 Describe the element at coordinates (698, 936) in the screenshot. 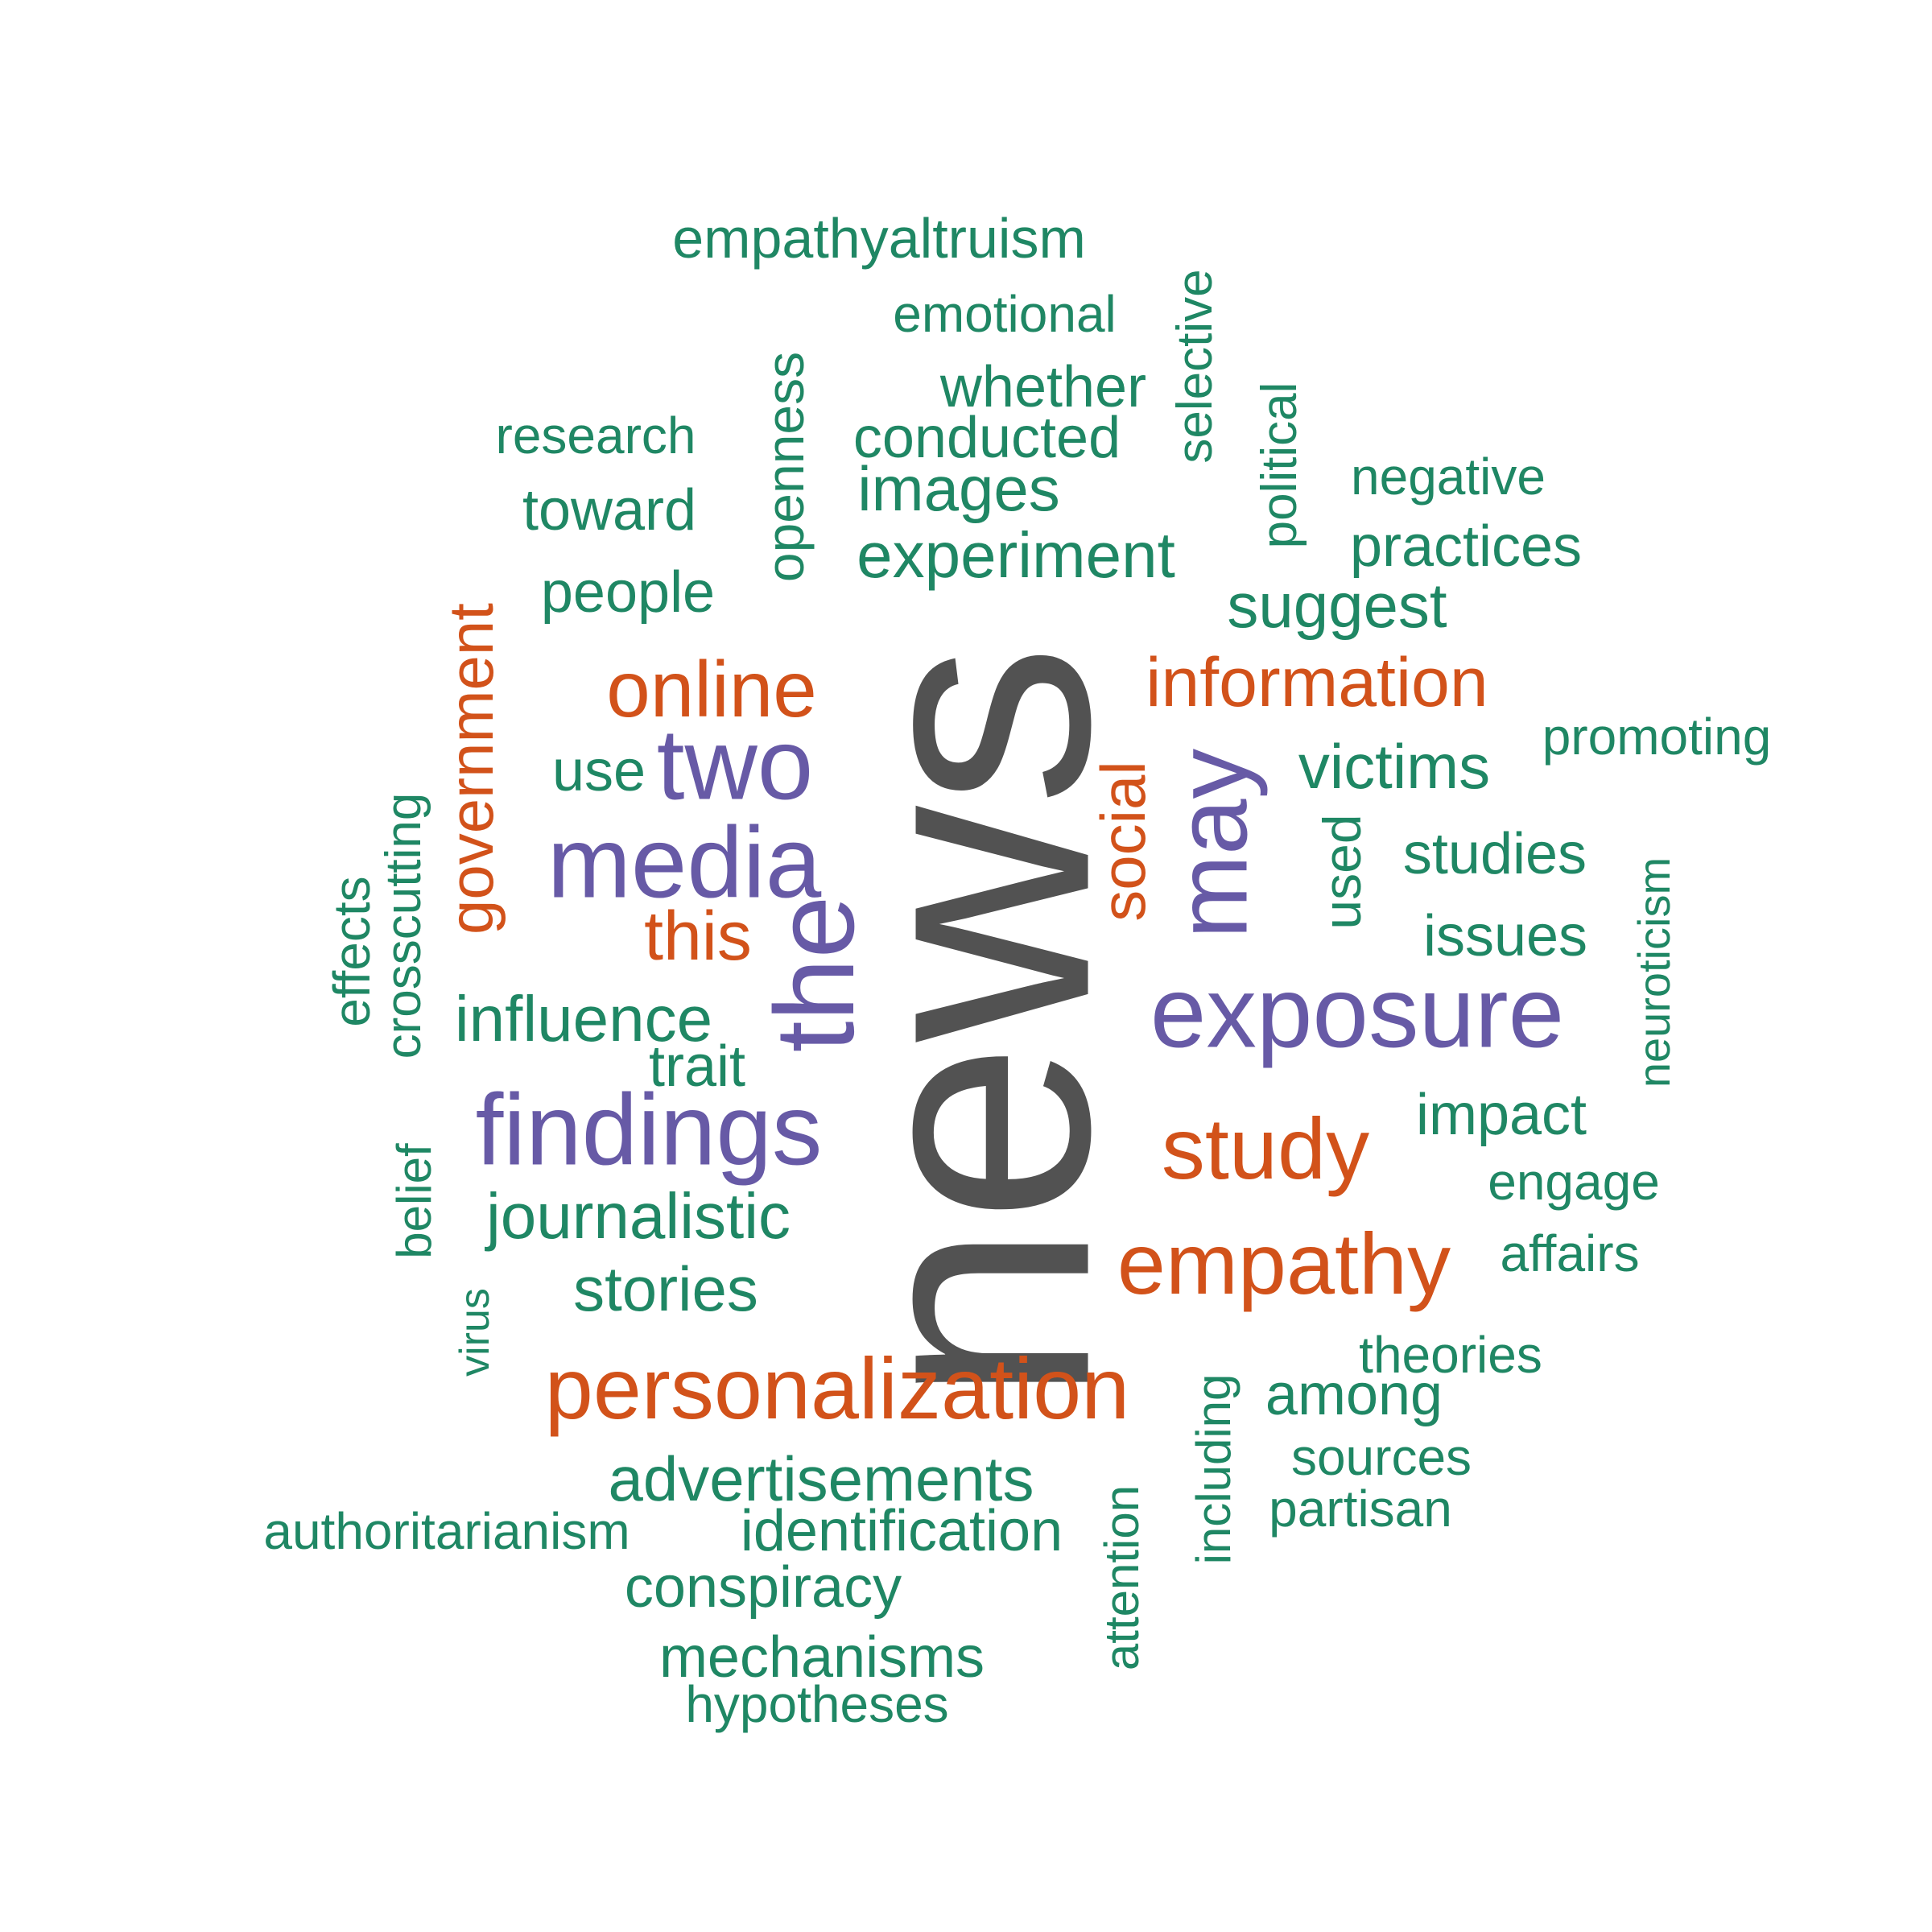

I see `word-this: this` at that location.